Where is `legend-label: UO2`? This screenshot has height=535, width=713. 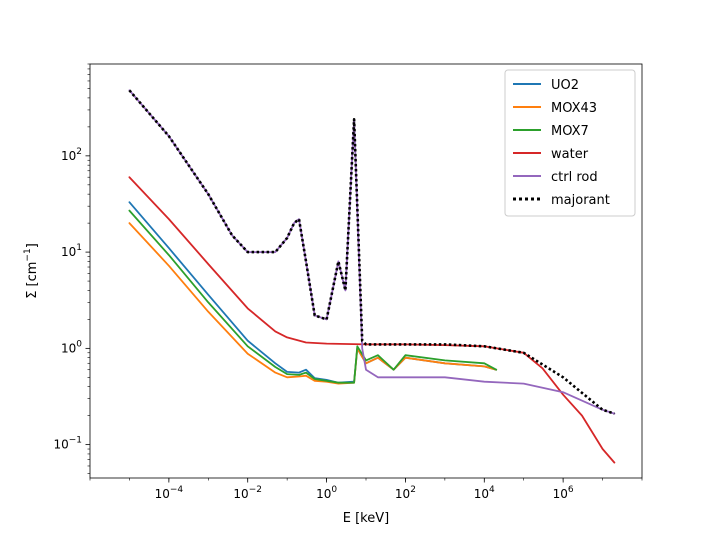
legend-label: UO2 is located at coordinates (565, 85).